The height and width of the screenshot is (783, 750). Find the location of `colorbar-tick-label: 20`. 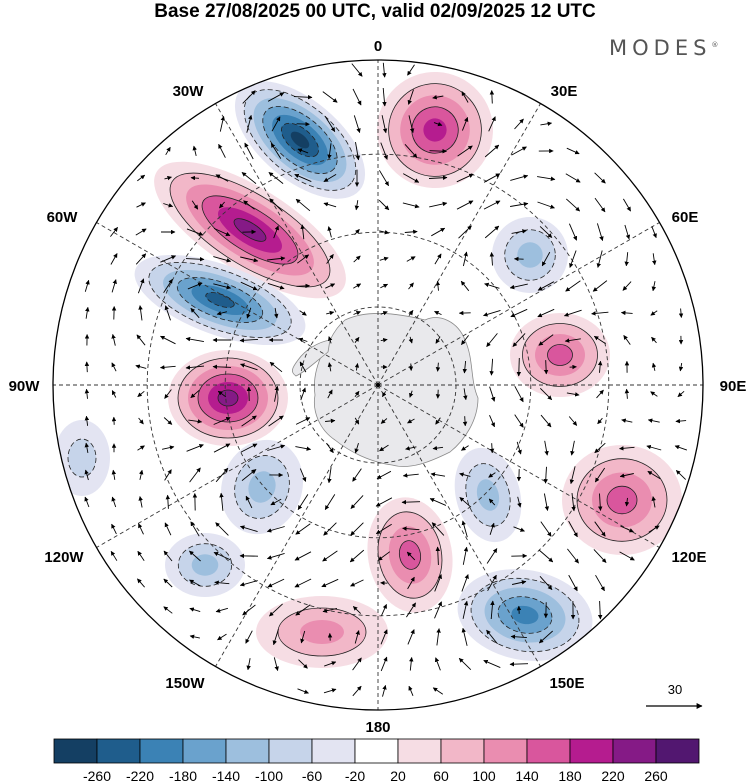

colorbar-tick-label: 20 is located at coordinates (398, 775).